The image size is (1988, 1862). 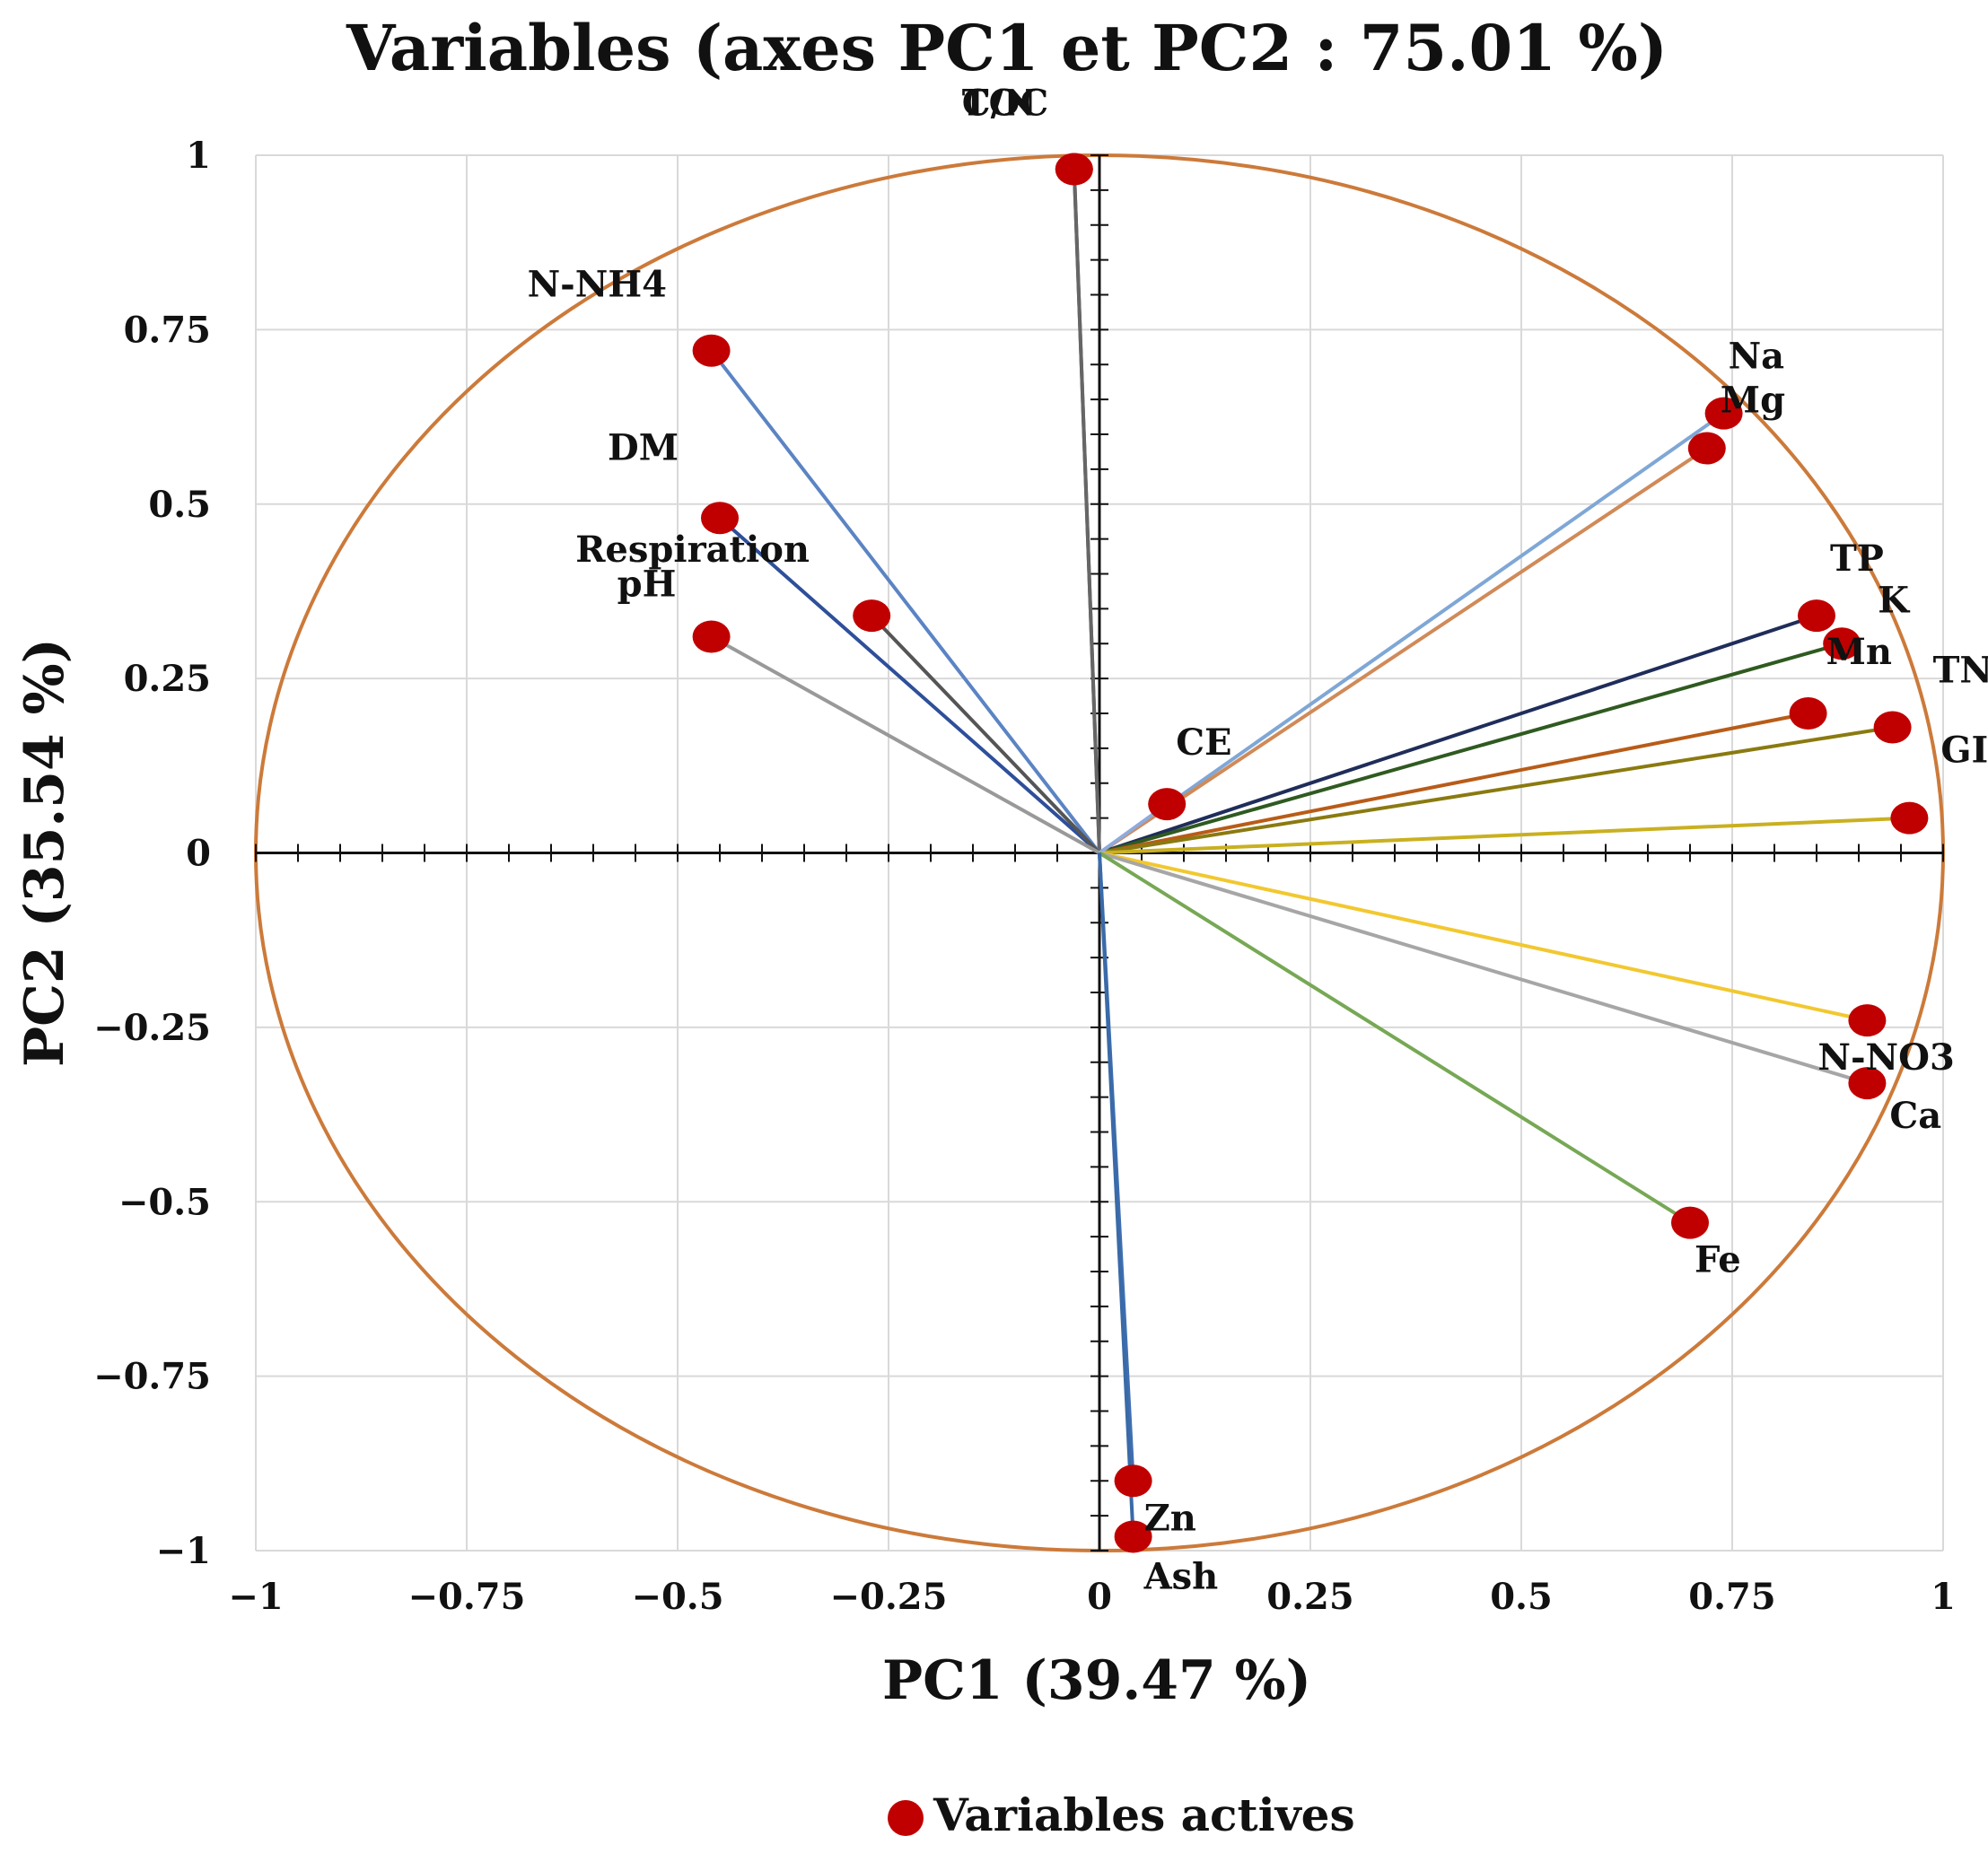 What do you see at coordinates (198, 156) in the screenshot?
I see `y-tick-label: 1` at bounding box center [198, 156].